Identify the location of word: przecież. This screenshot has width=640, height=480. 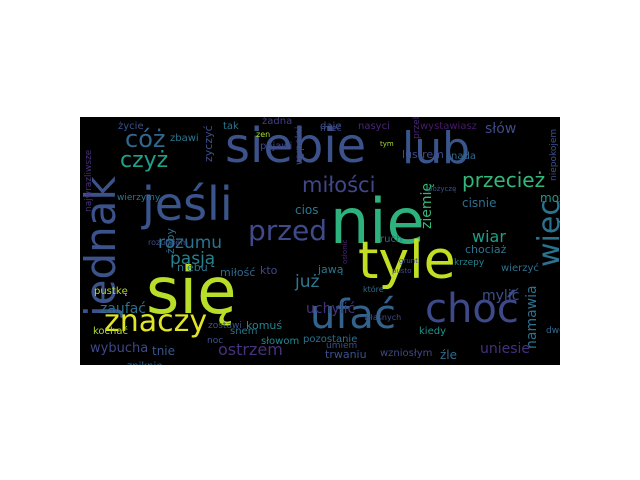
(504, 180).